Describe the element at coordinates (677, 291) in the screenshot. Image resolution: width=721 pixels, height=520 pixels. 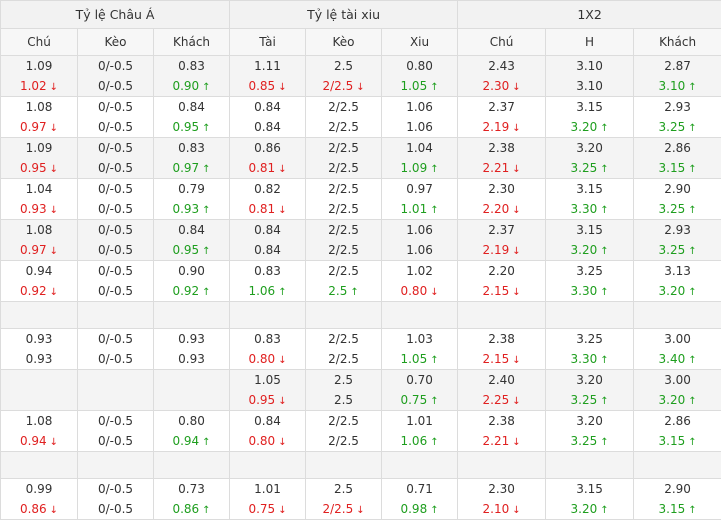
I see `current-odds: 3.20↑` at that location.